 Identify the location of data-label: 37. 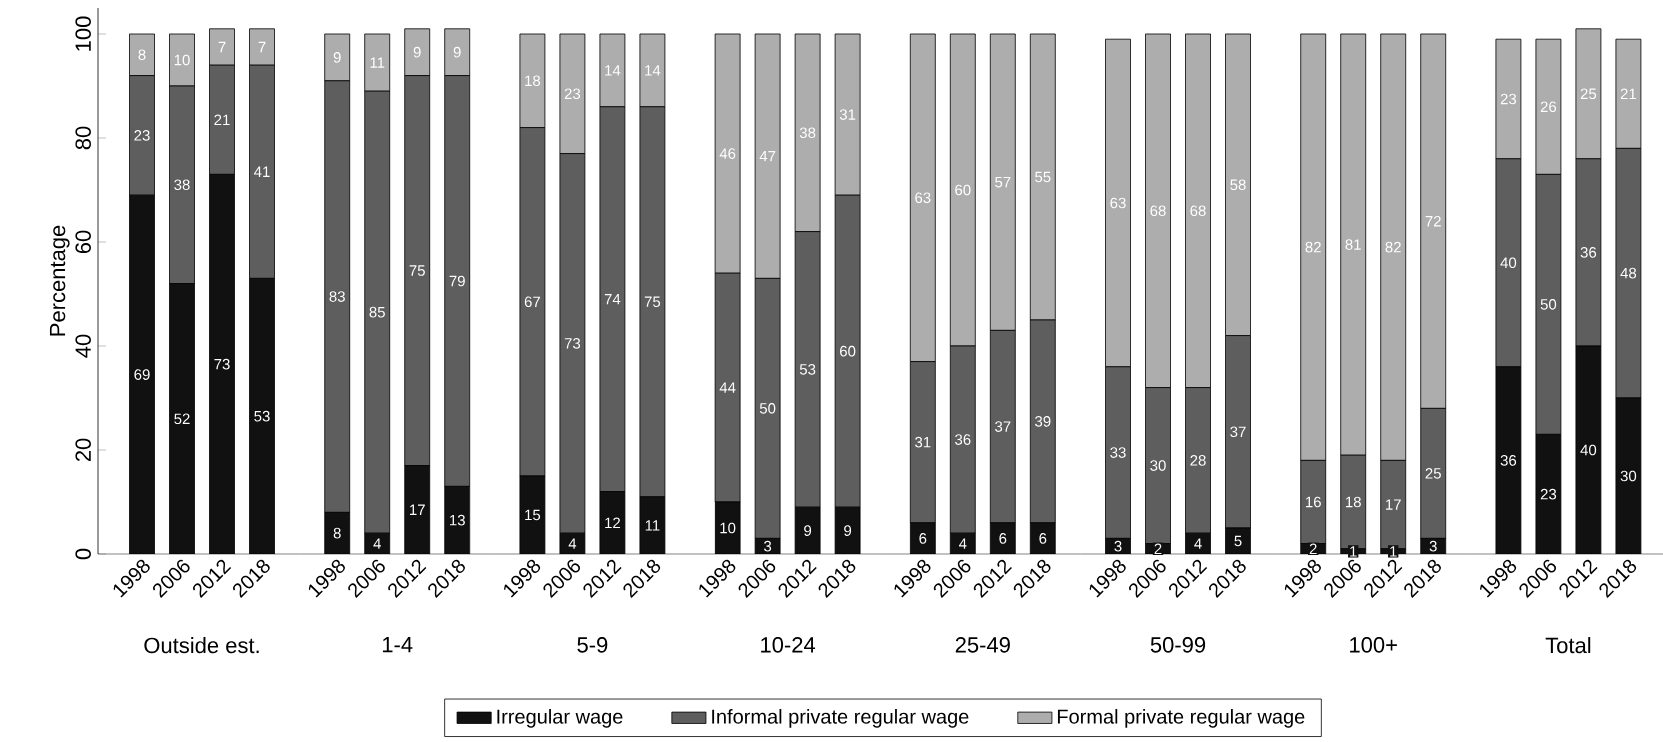
(1238, 432).